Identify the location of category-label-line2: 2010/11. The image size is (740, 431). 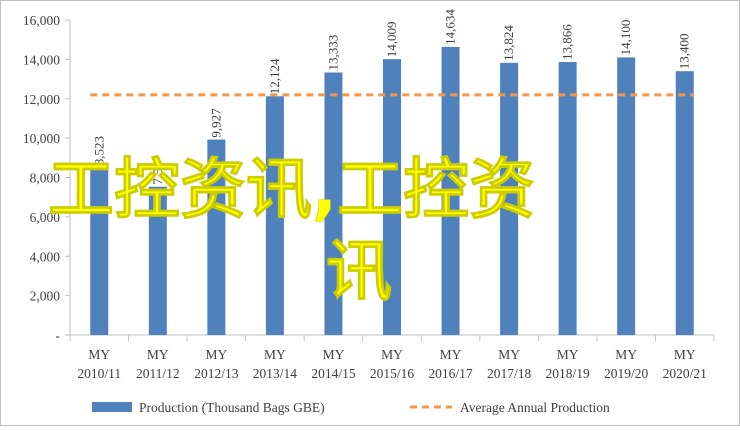
(99, 373).